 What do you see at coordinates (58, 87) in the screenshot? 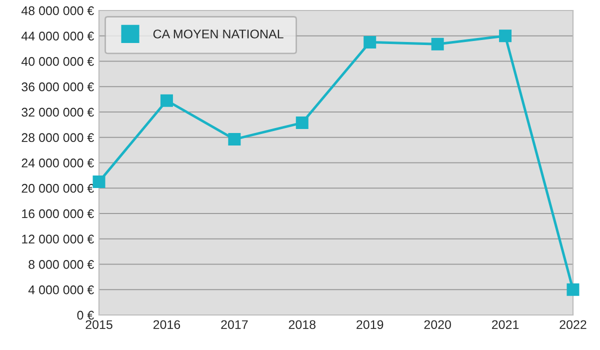
I see `y-tick-label: 36 000 000 €` at bounding box center [58, 87].